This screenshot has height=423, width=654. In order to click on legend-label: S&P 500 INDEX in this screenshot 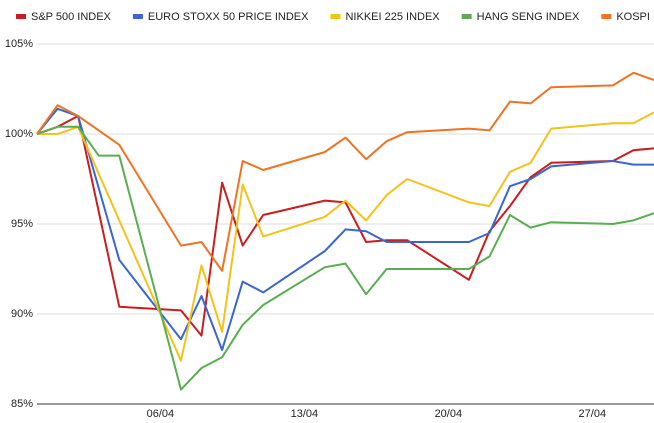, I will do `click(71, 17)`.